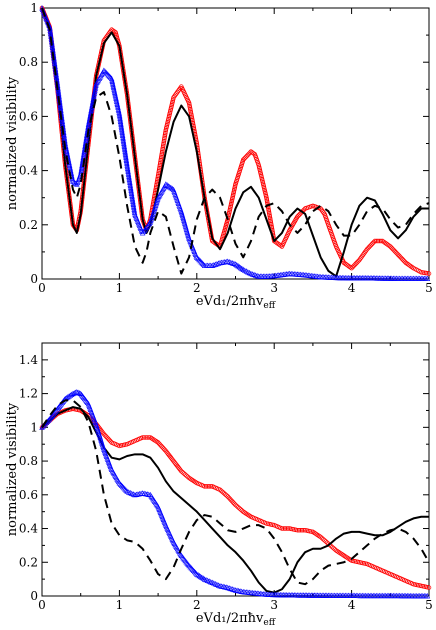 This screenshot has width=436, height=630. What do you see at coordinates (274, 288) in the screenshot?
I see `x-tick-label: 3` at bounding box center [274, 288].